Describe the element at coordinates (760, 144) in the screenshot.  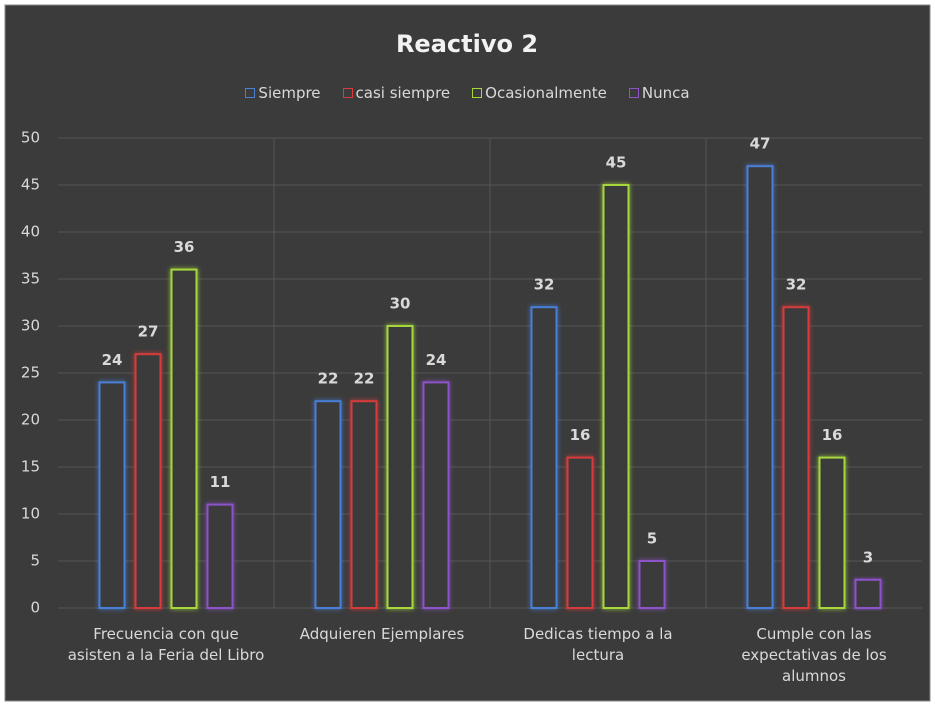
I see `data-label: 47` at that location.